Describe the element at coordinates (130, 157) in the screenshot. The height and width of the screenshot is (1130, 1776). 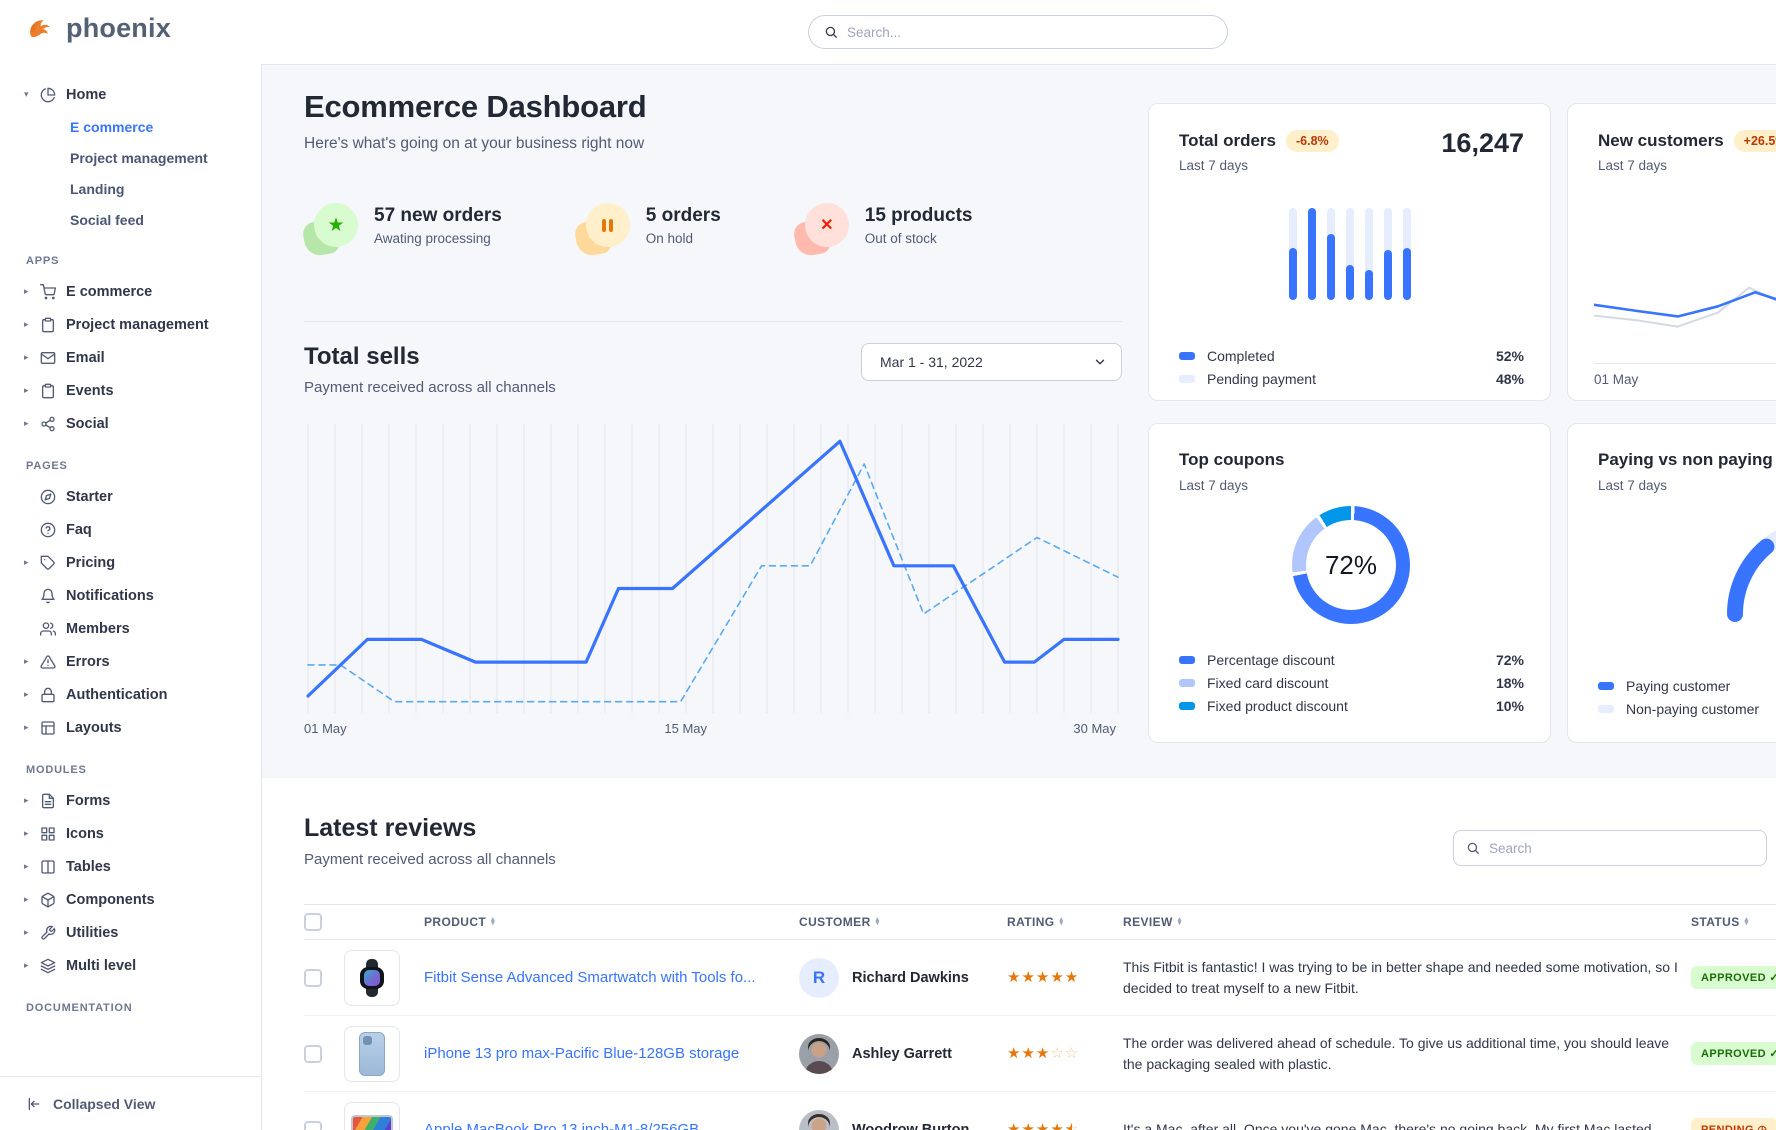
I see `sidebar-subitem-project-management: Project management` at that location.